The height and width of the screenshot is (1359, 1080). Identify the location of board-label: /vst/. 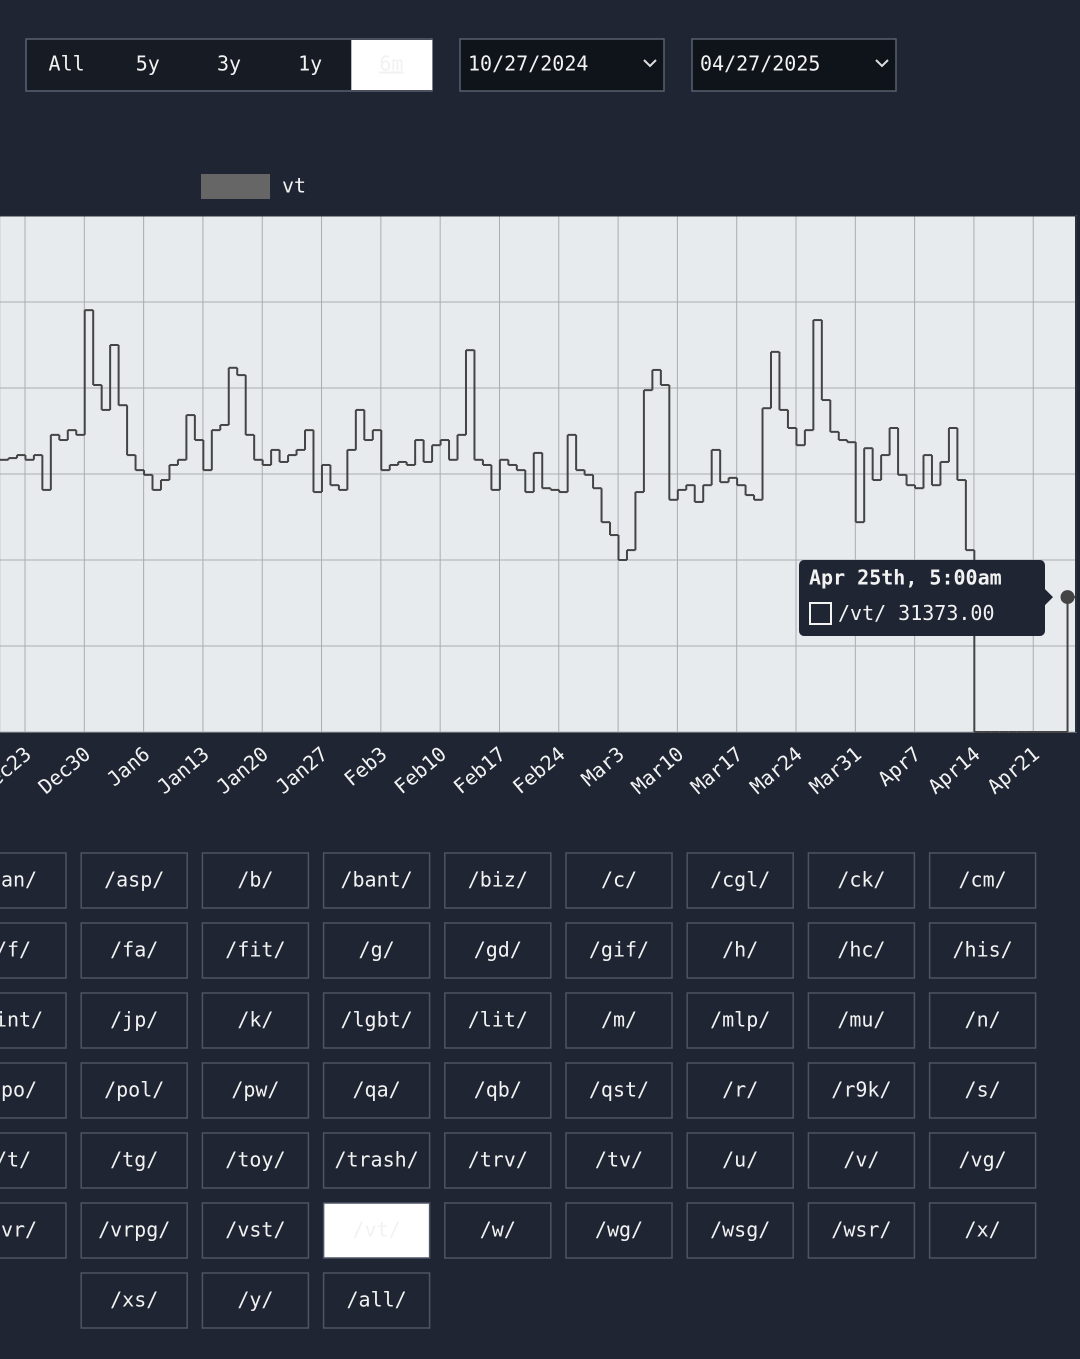
(255, 1230).